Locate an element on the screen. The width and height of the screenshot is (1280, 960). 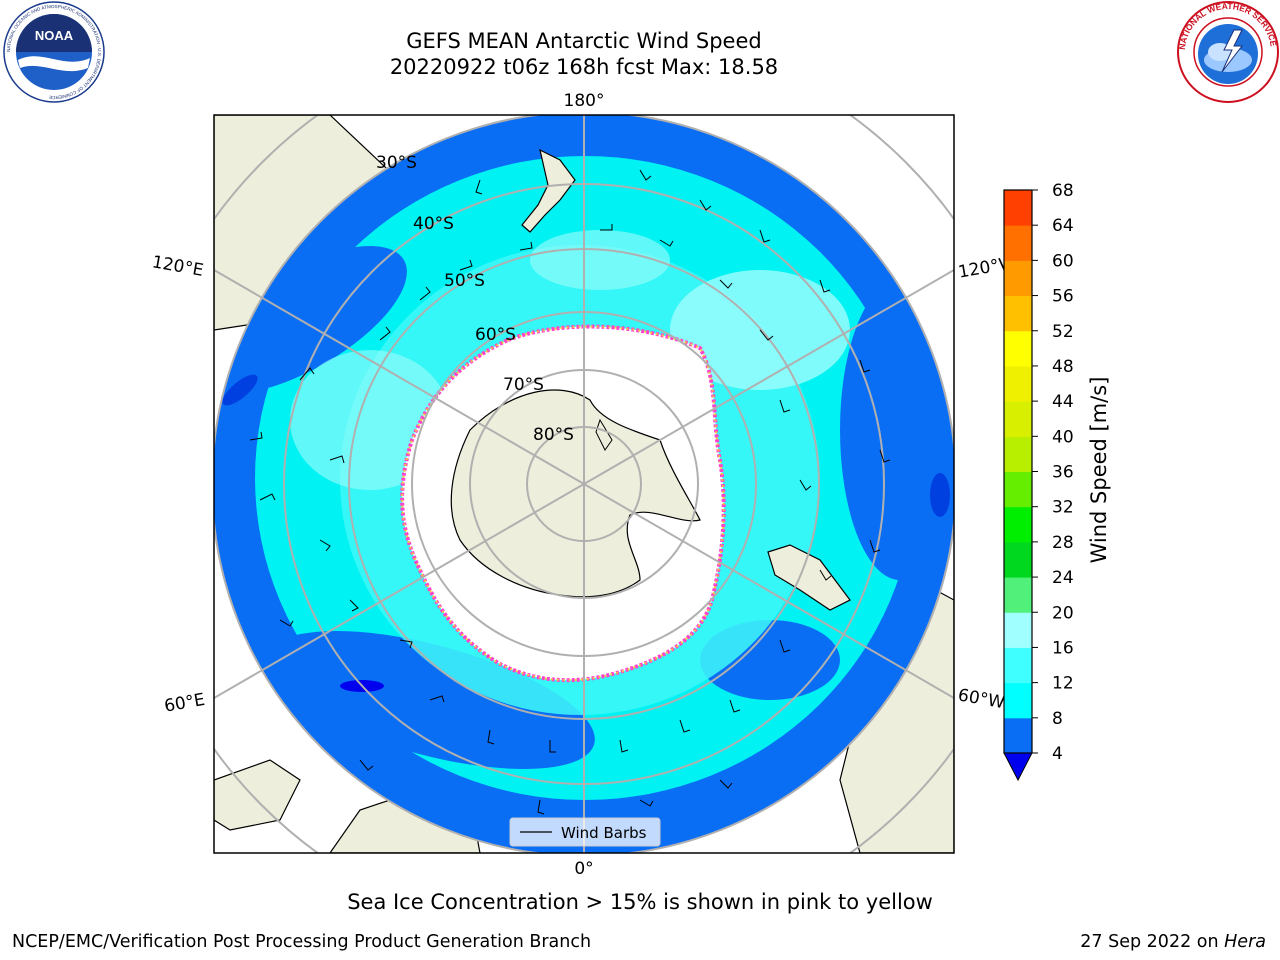
colorbar-tick-label: 56 is located at coordinates (1063, 297).